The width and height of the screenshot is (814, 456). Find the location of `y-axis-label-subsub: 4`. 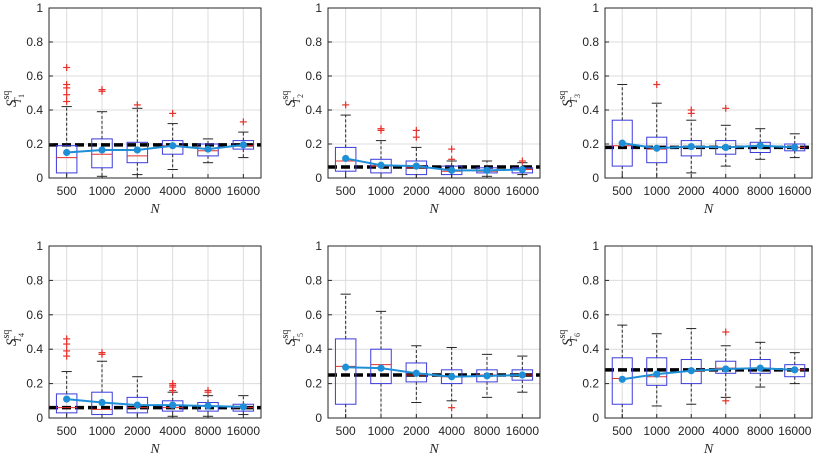

y-axis-label-subsub: 4 is located at coordinates (21, 335).